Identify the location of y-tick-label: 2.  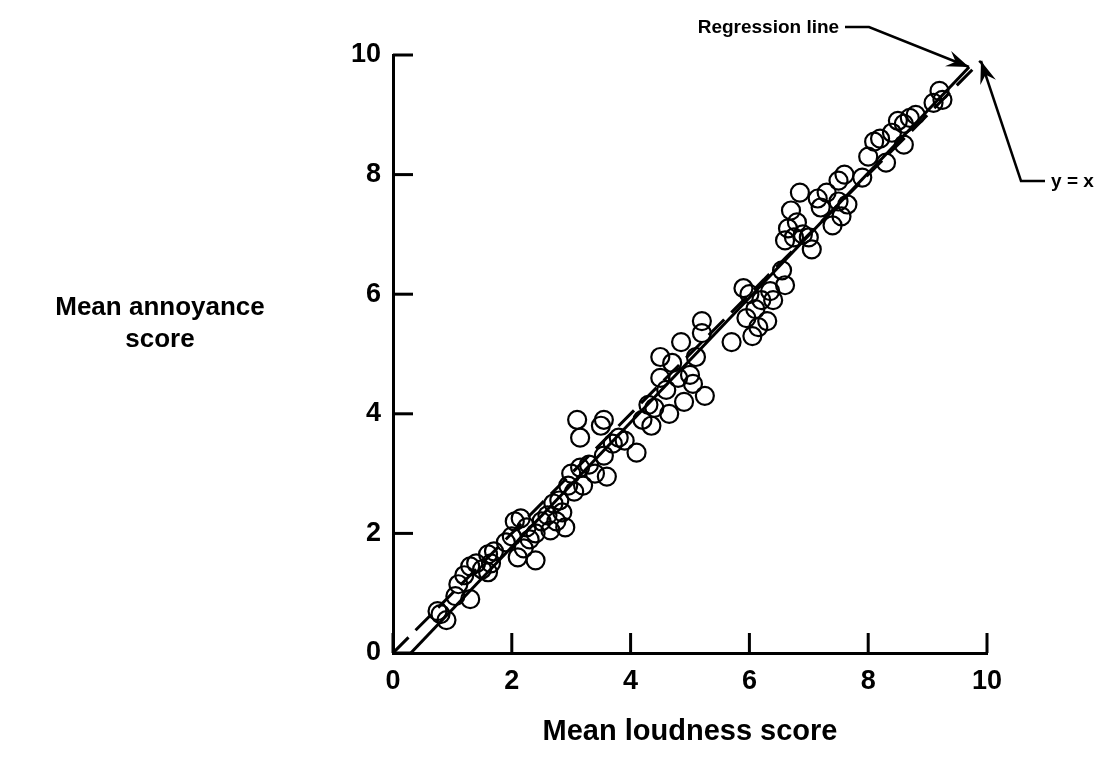
(373, 531).